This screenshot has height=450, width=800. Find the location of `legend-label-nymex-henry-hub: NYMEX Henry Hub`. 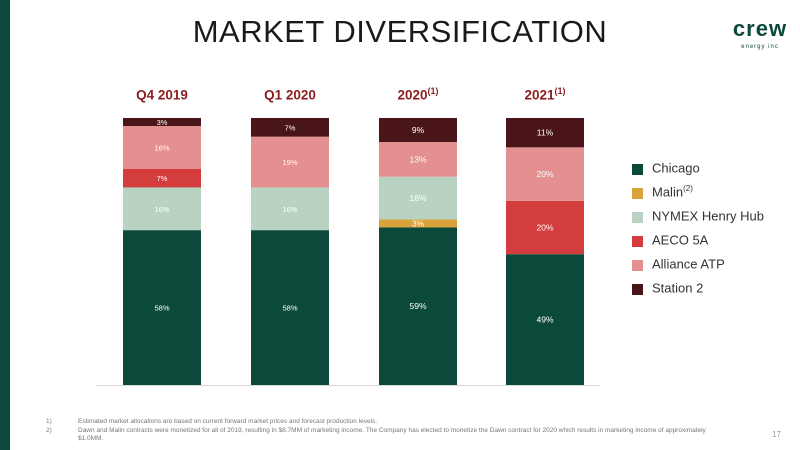

legend-label-nymex-henry-hub: NYMEX Henry Hub is located at coordinates (708, 216).